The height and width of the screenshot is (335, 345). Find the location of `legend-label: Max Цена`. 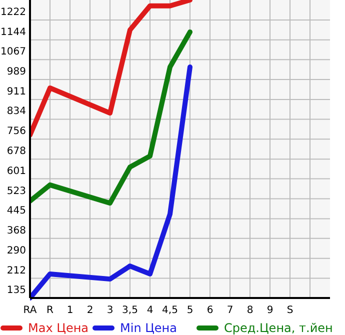

legend-label: Max Цена is located at coordinates (58, 328).